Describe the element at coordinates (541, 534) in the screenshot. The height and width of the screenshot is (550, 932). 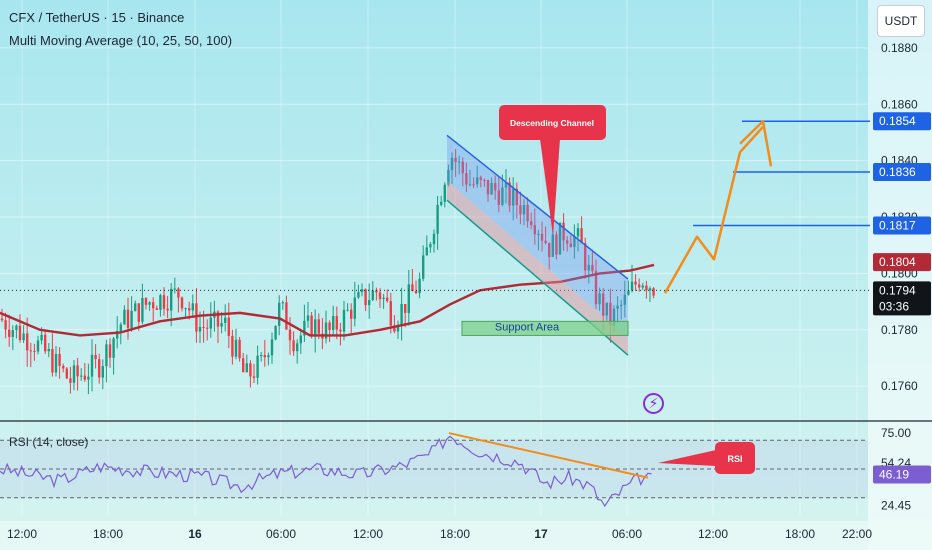
I see `time-tick-label: 17` at that location.